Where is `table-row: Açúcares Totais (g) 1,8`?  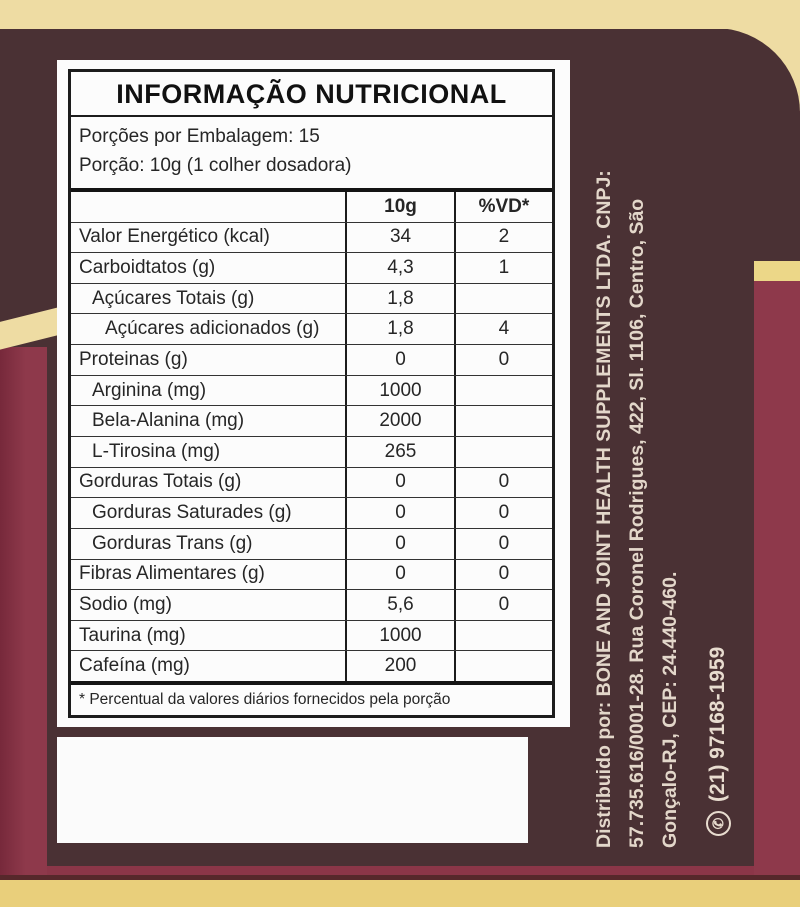
table-row: Açúcares Totais (g) 1,8 is located at coordinates (311, 298).